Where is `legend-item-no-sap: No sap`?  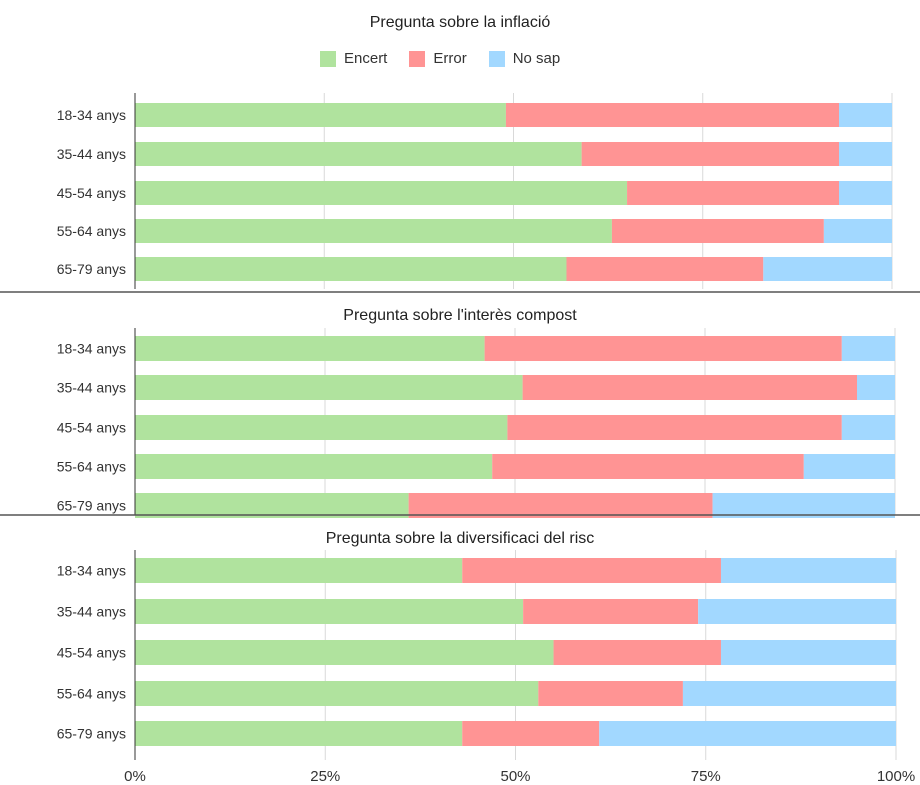
legend-item-no-sap: No sap is located at coordinates (524, 58).